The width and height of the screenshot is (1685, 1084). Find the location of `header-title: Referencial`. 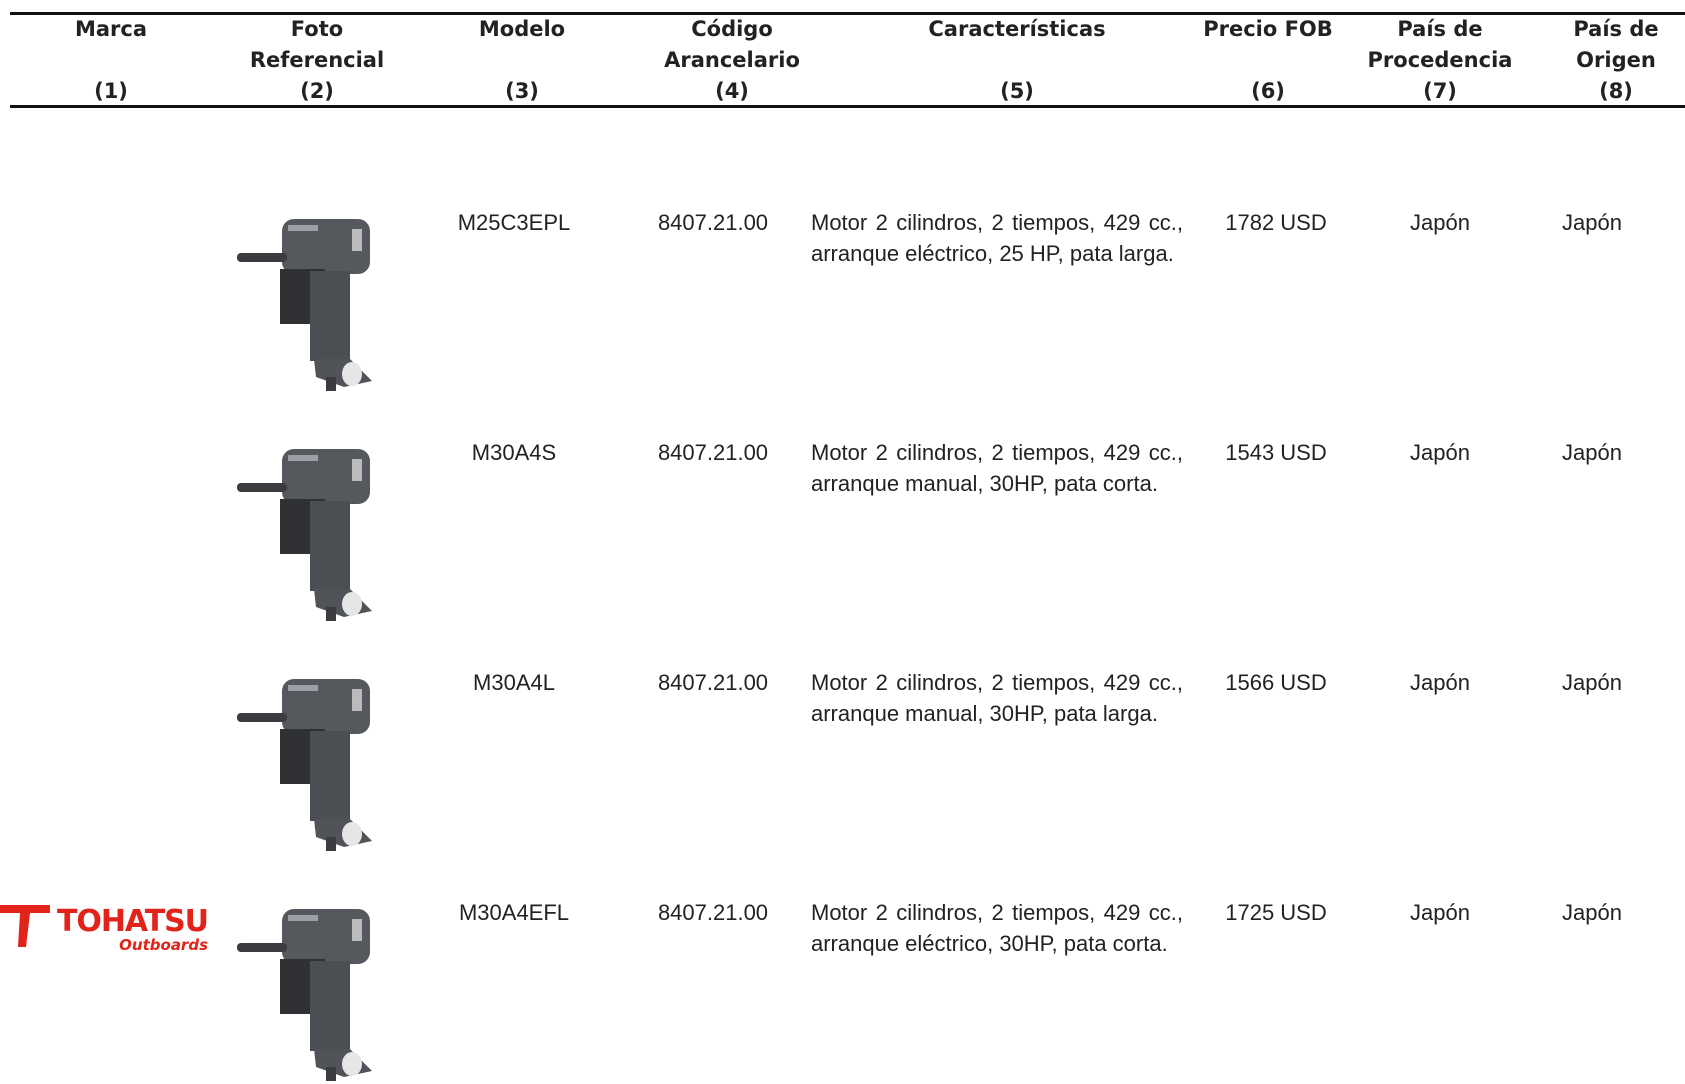

header-title: Referencial is located at coordinates (317, 60).